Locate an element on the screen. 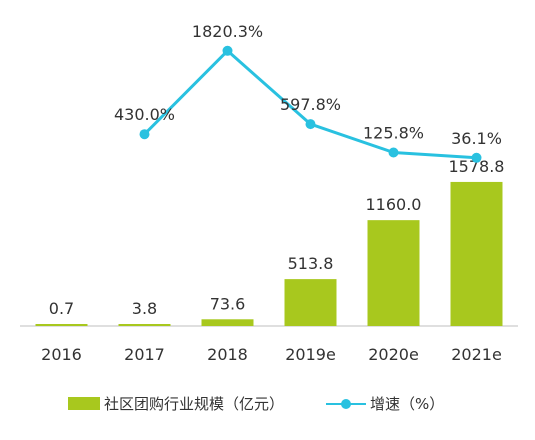 The width and height of the screenshot is (535, 440). legend-label-scale: 社区团购行业规模（亿元） is located at coordinates (194, 403).